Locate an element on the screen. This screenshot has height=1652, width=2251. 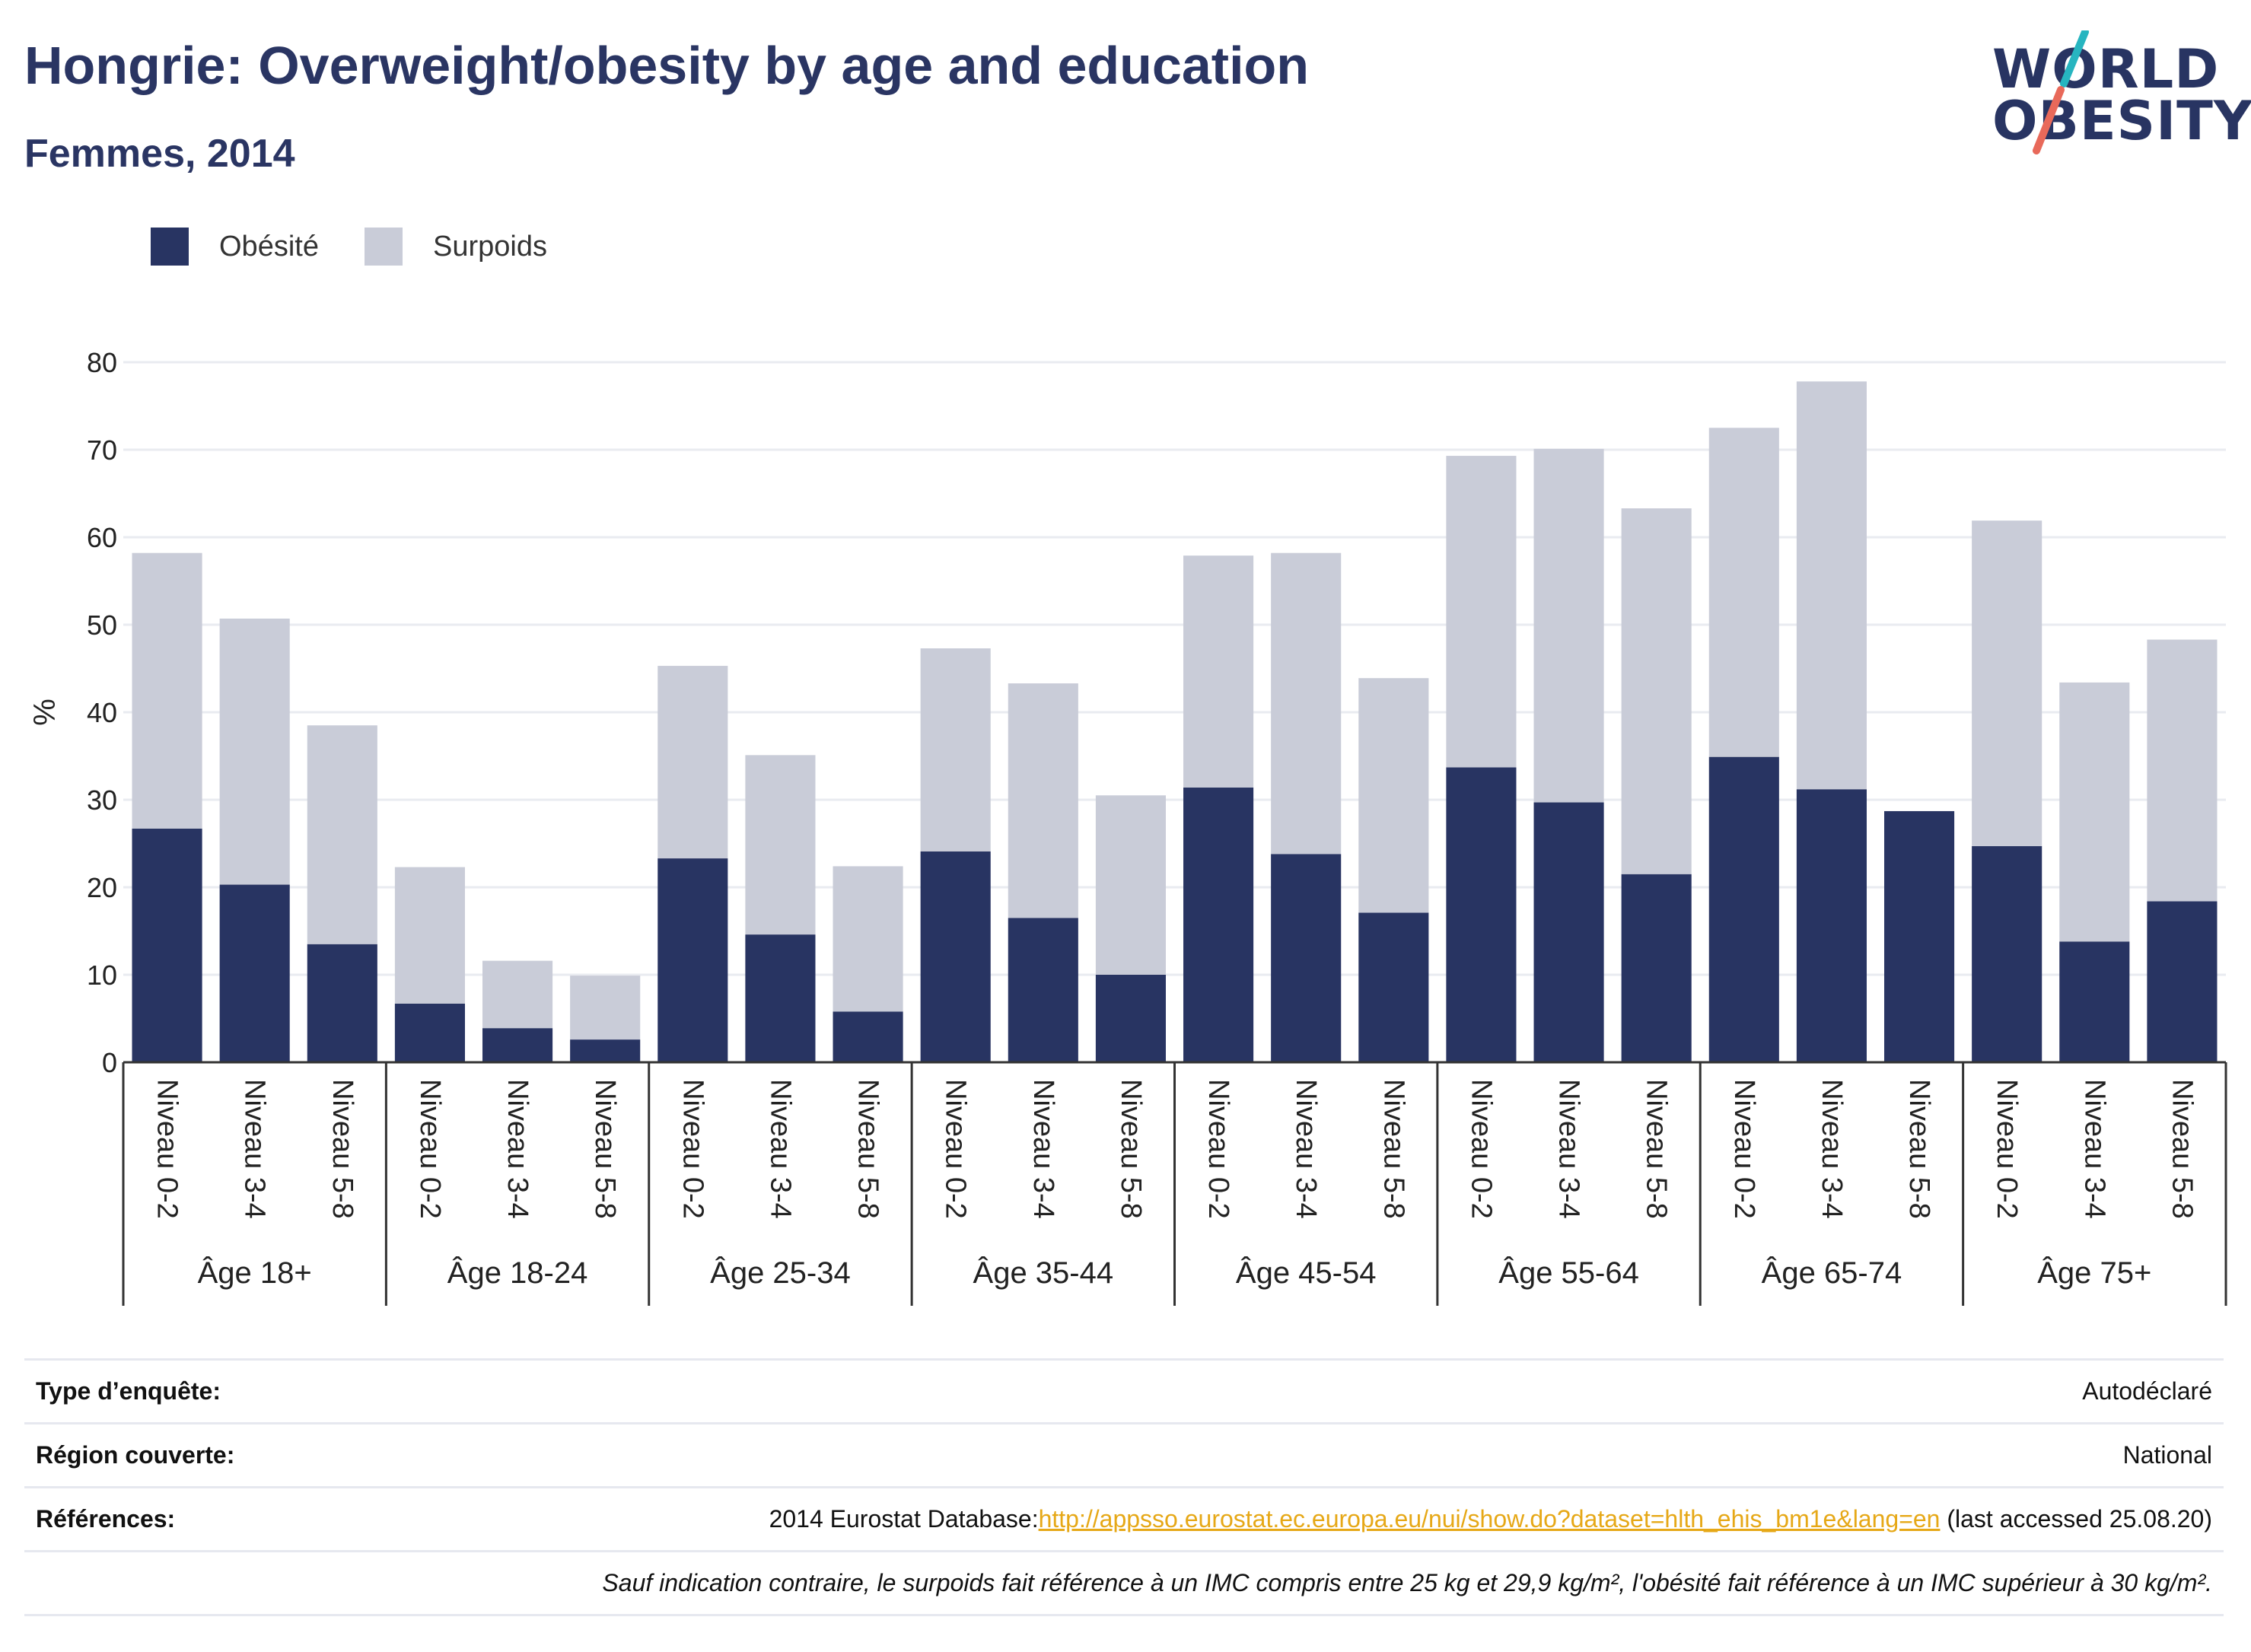
y-axis-label: % is located at coordinates (45, 712).